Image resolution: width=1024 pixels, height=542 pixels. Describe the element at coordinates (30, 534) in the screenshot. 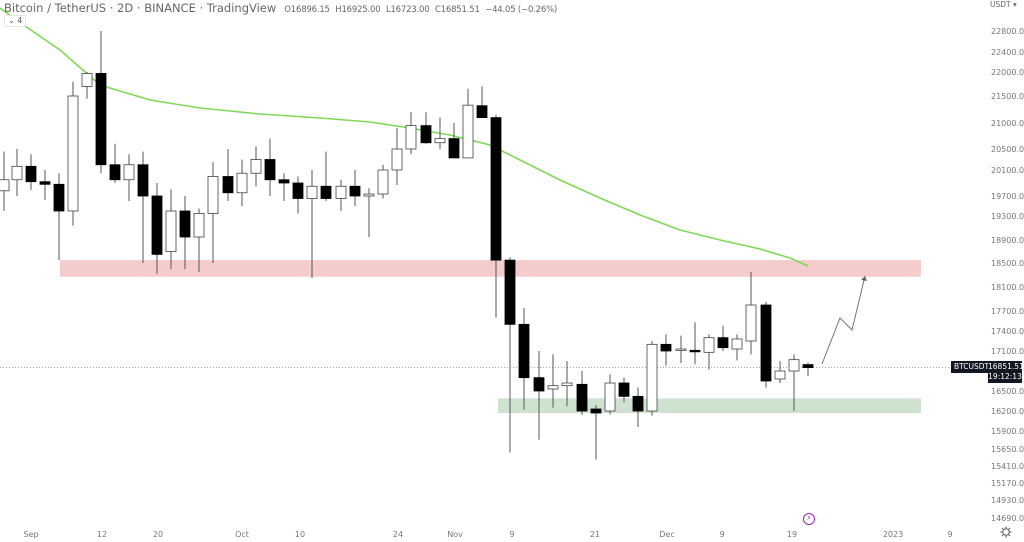

I see `date-tick: Sep` at that location.